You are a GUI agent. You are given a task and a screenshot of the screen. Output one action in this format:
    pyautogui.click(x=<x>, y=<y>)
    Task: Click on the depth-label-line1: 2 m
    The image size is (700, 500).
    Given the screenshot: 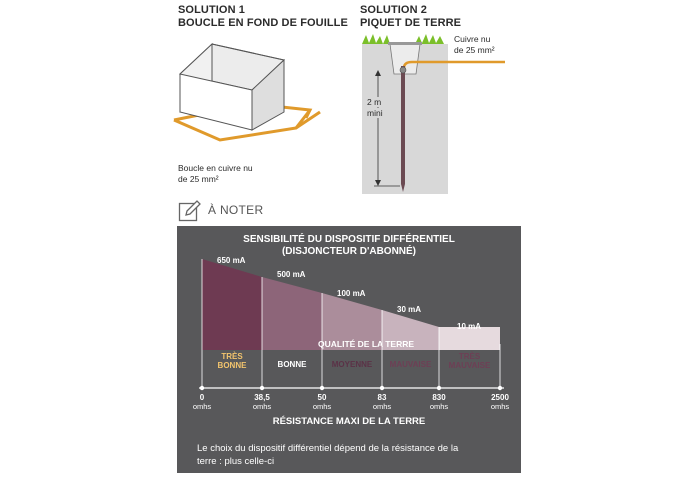 What is the action you would take?
    pyautogui.click(x=374, y=102)
    